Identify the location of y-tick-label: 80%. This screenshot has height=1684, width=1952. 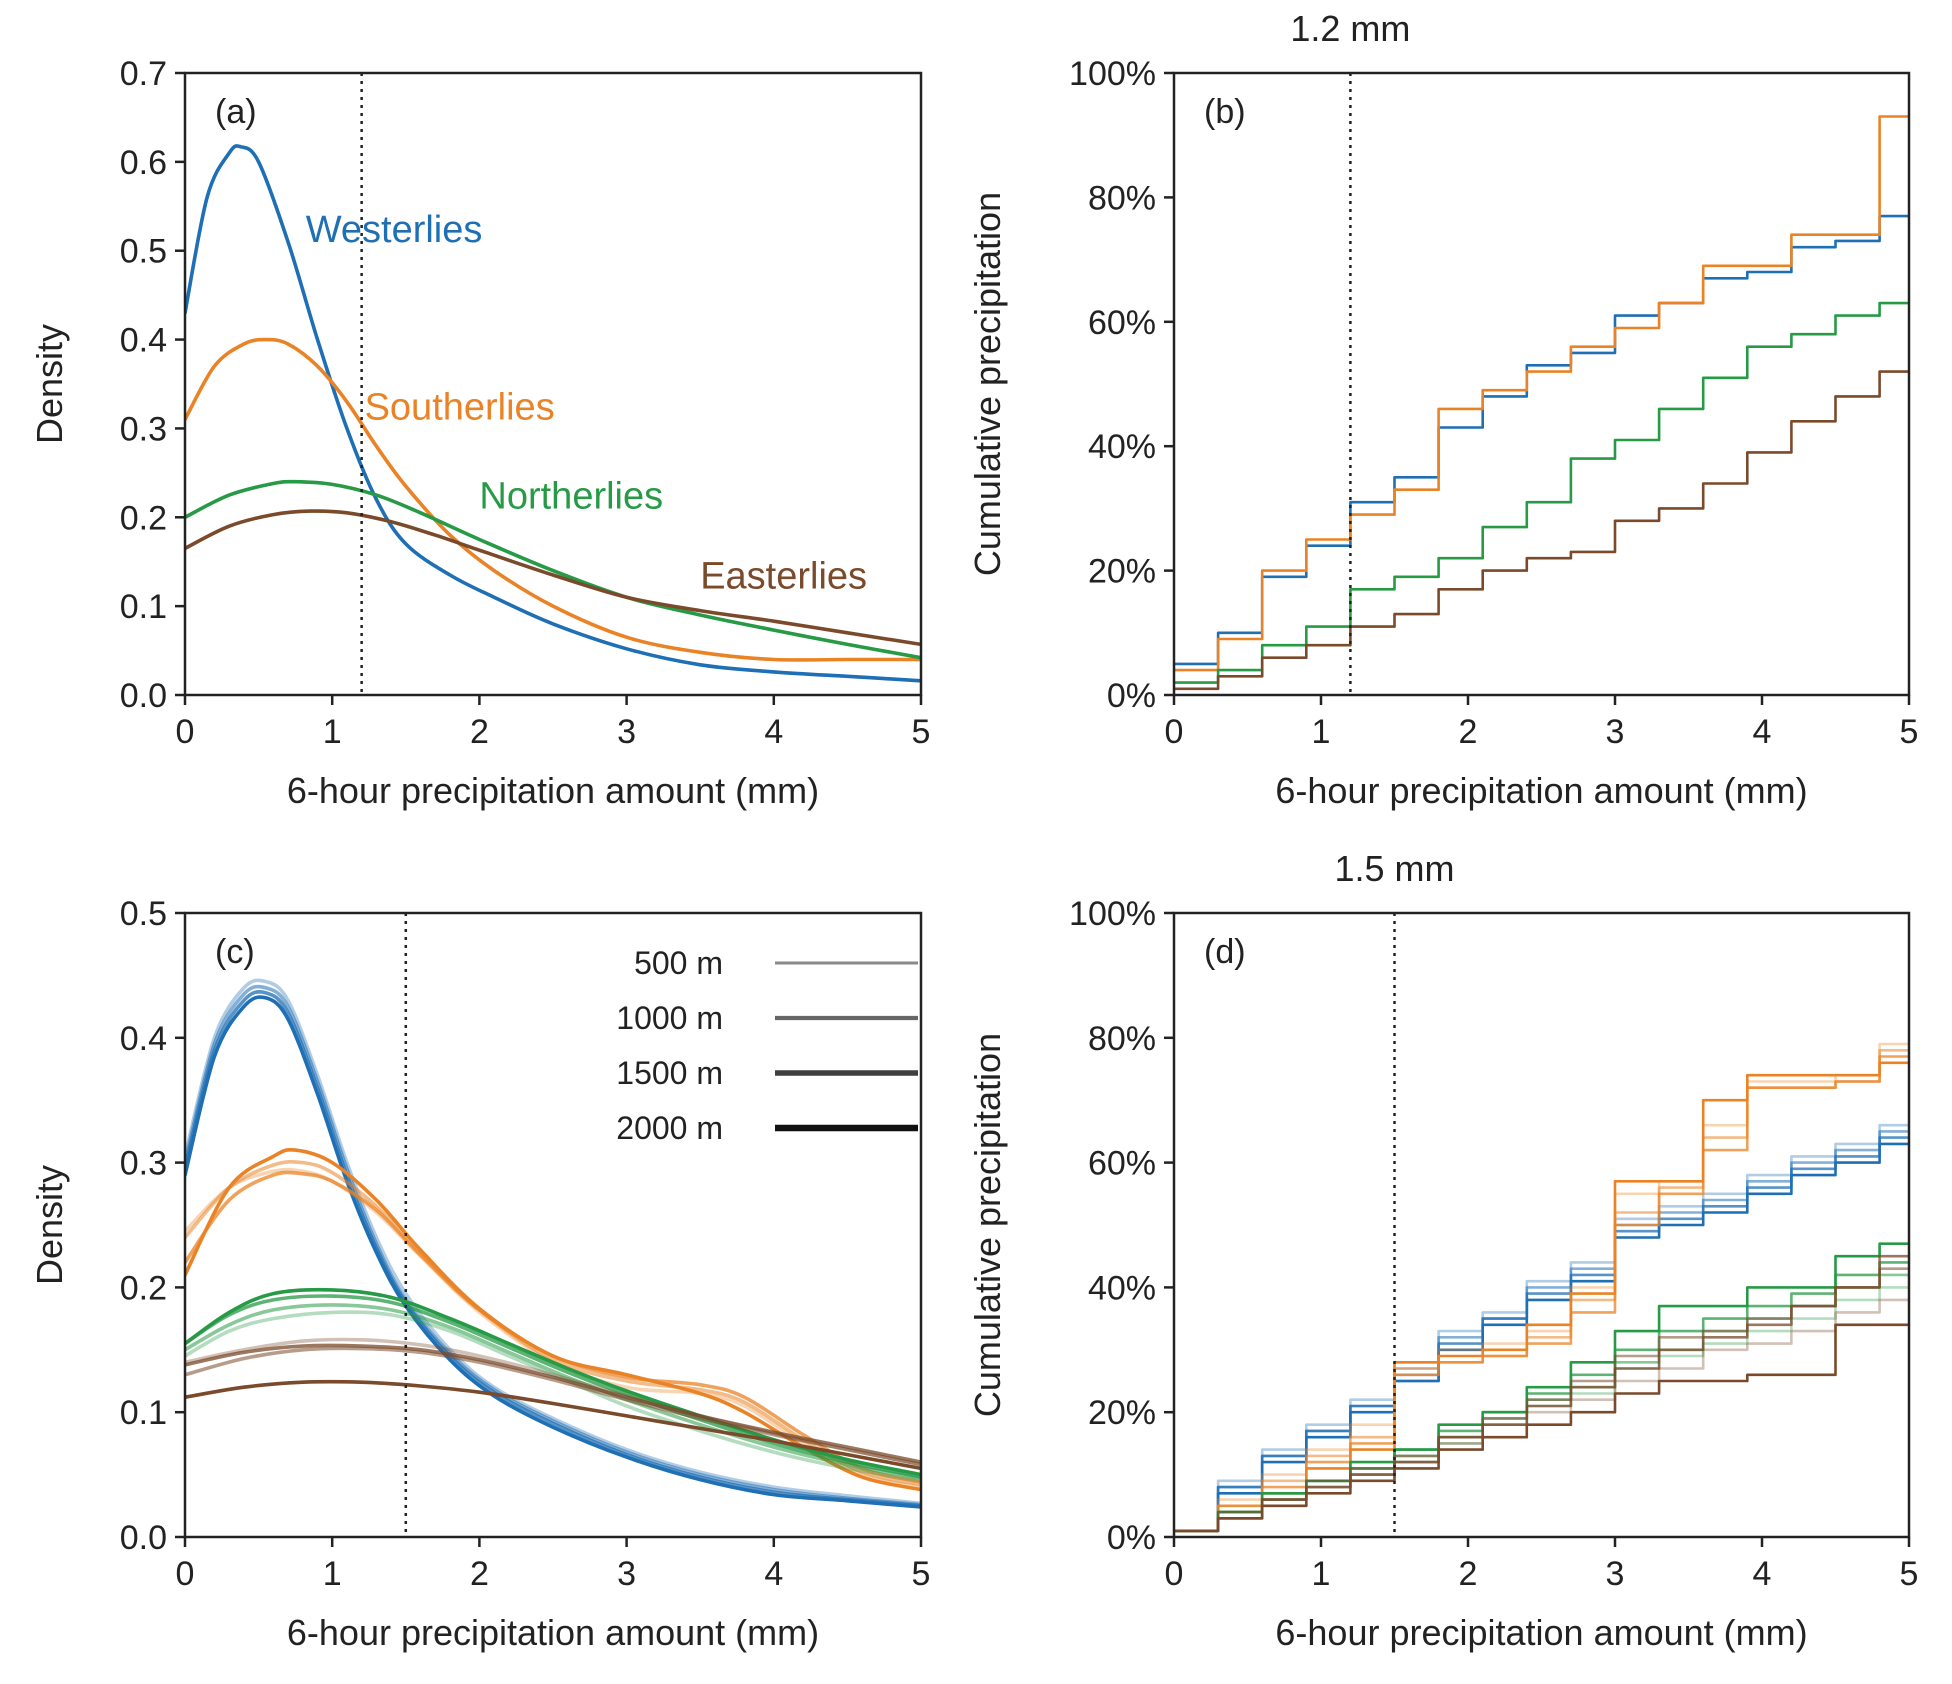
(1122, 1039).